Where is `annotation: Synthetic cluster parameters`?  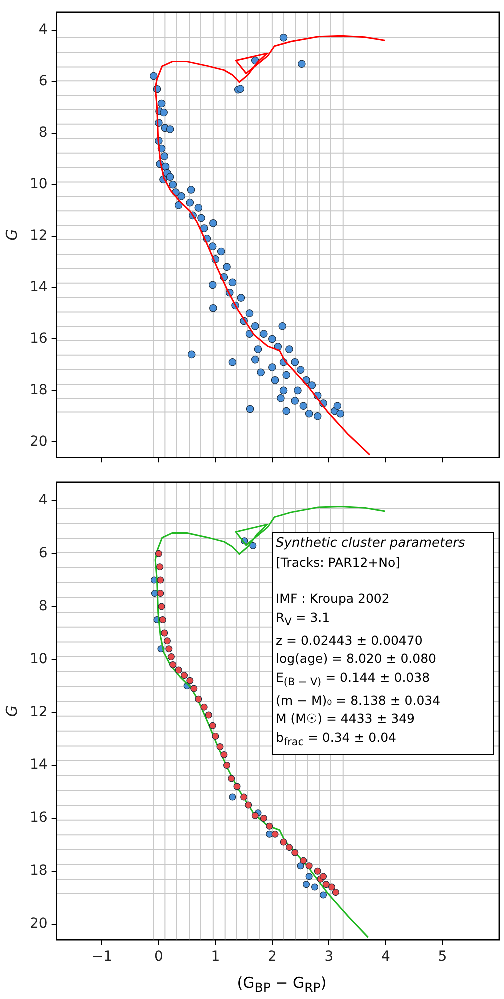 annotation: Synthetic cluster parameters is located at coordinates (371, 544).